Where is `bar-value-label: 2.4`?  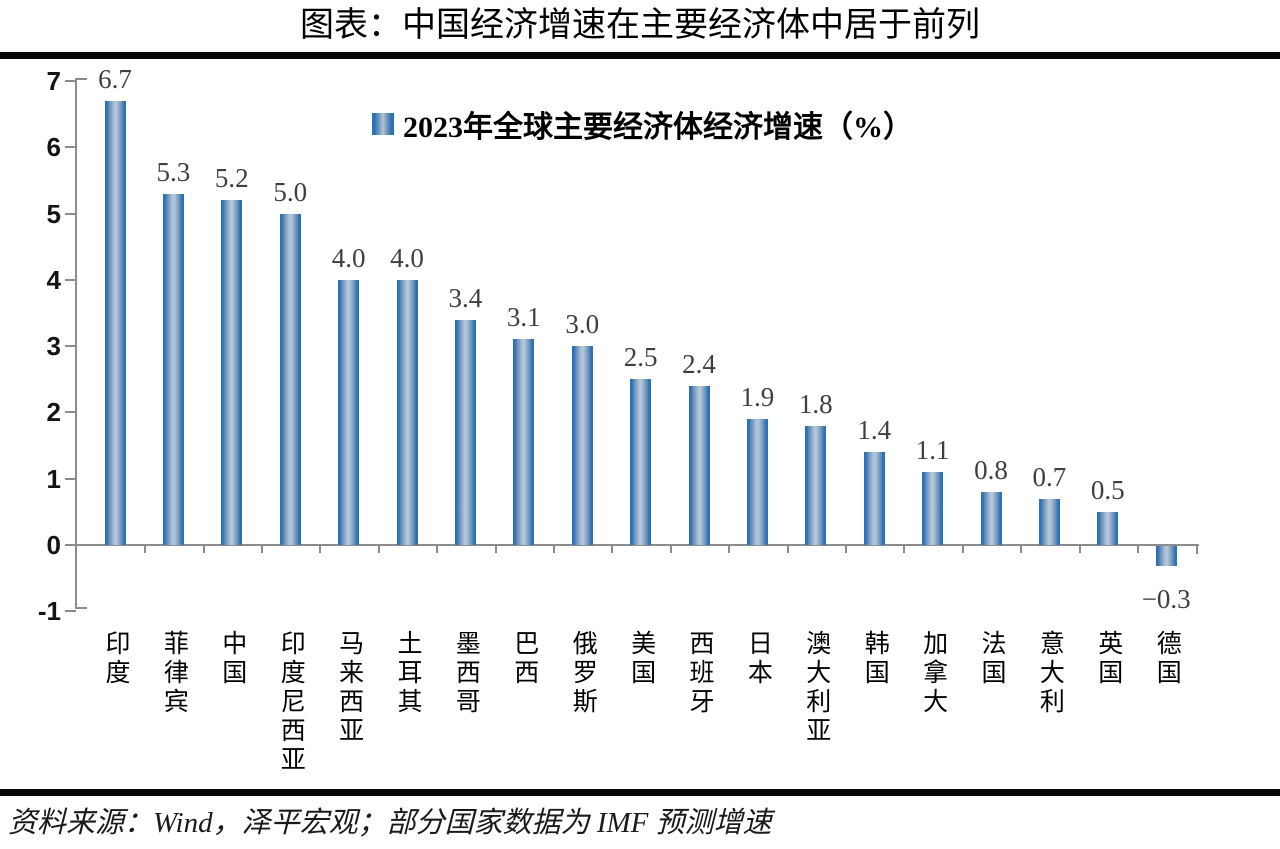
bar-value-label: 2.4 is located at coordinates (699, 363).